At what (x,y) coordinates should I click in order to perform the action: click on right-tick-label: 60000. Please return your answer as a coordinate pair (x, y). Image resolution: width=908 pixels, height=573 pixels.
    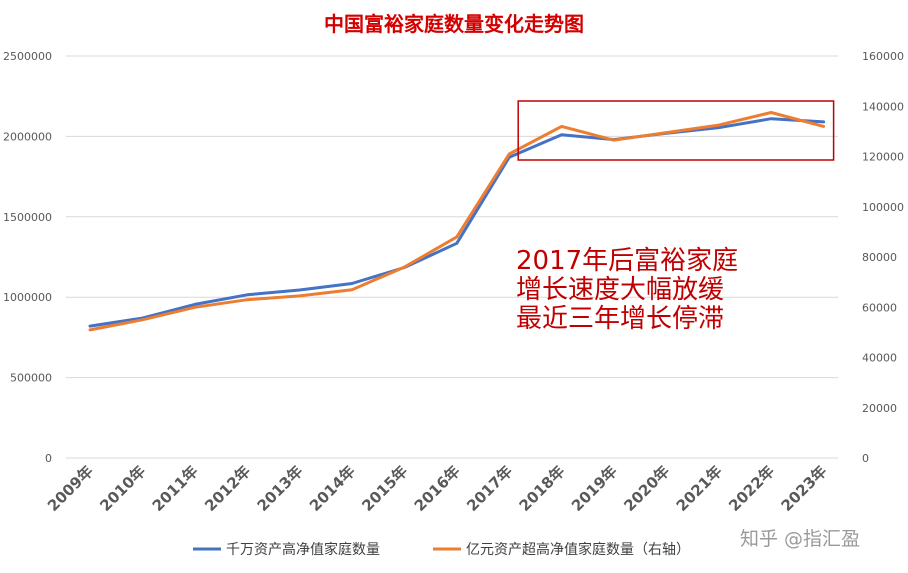
    Looking at the image, I should click on (879, 307).